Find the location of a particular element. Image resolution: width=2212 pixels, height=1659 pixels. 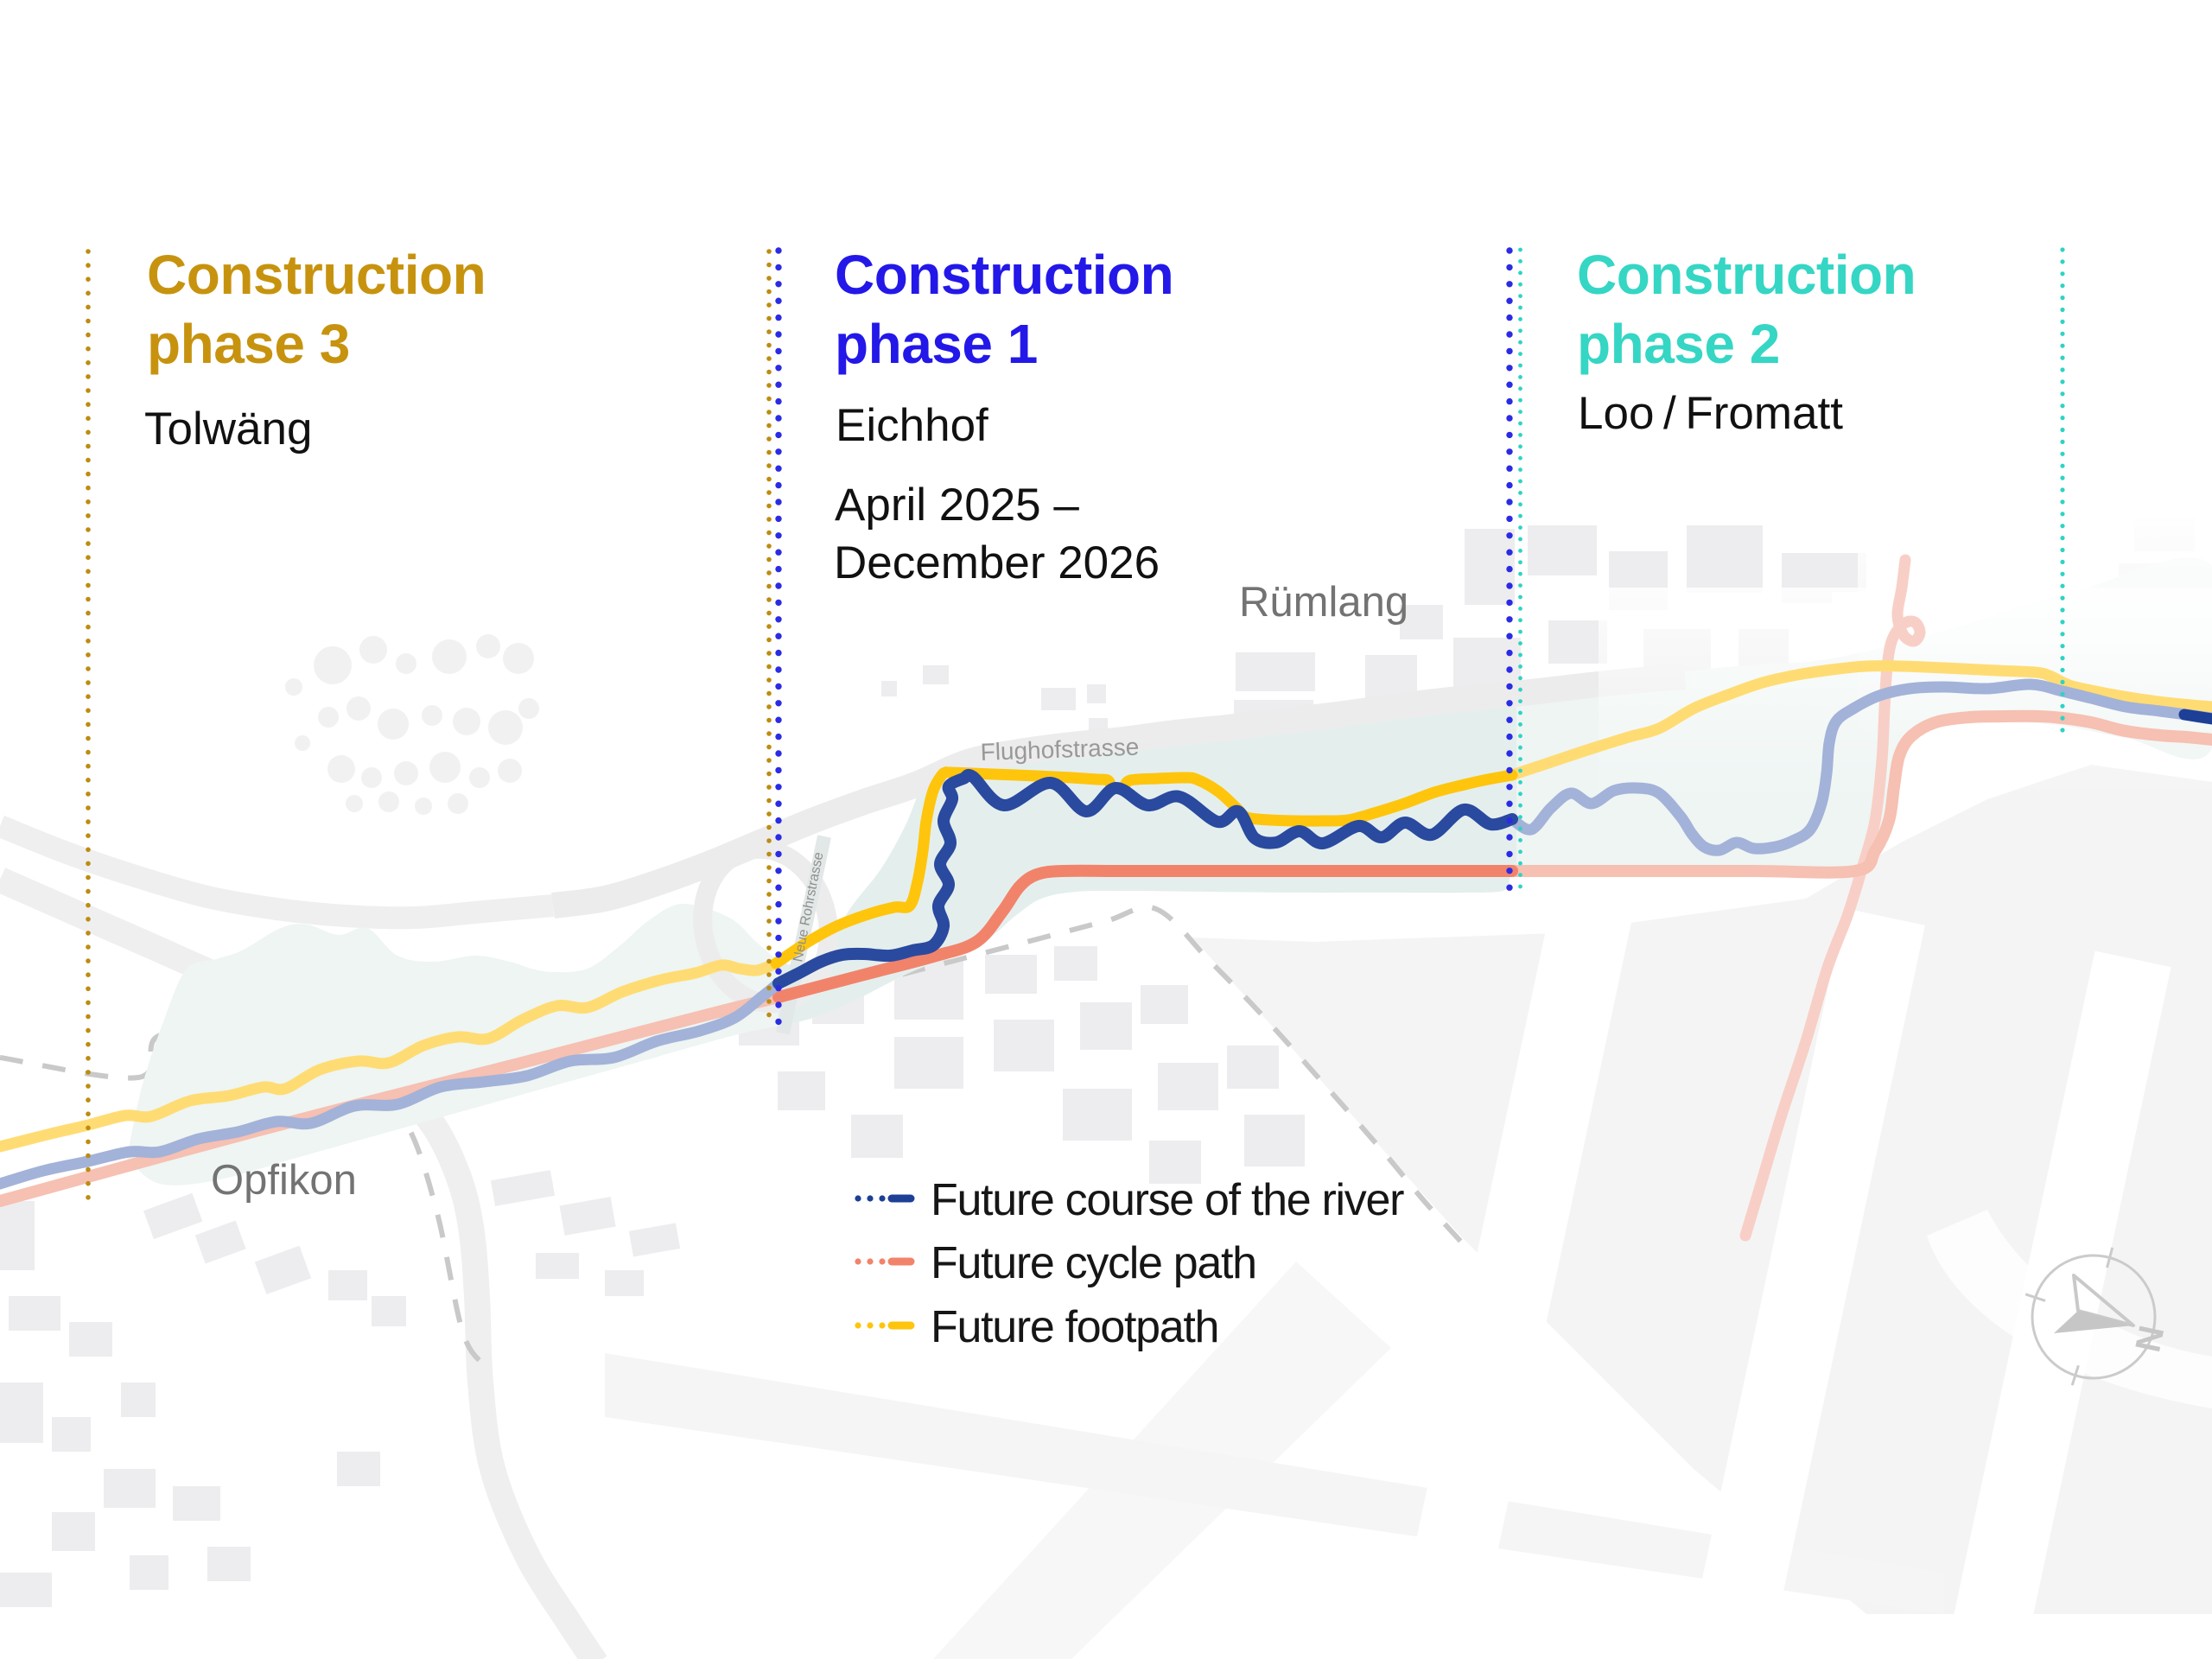

svg-text: Tolwäng is located at coordinates (228, 429).